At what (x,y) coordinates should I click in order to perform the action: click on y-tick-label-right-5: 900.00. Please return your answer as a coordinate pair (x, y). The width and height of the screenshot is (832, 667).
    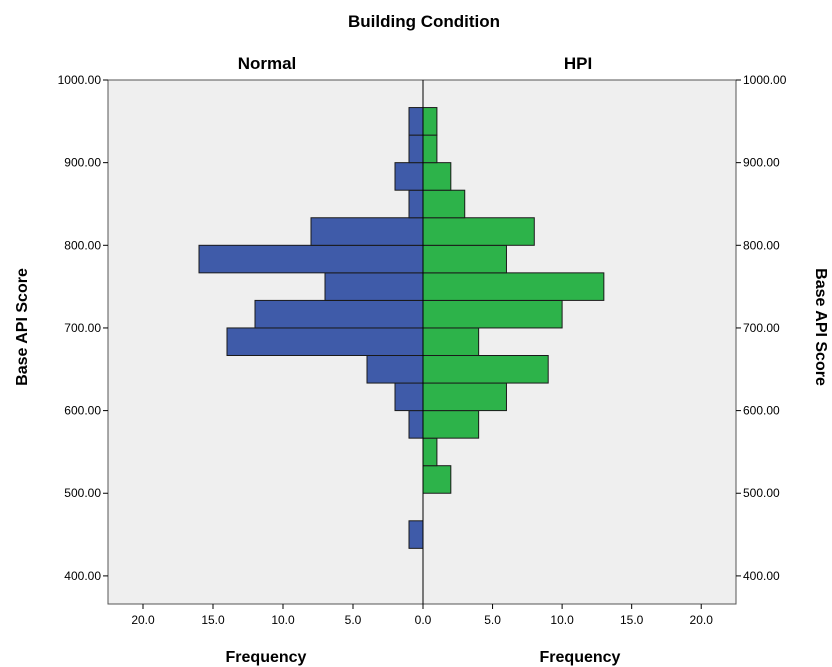
    Looking at the image, I should click on (761, 163).